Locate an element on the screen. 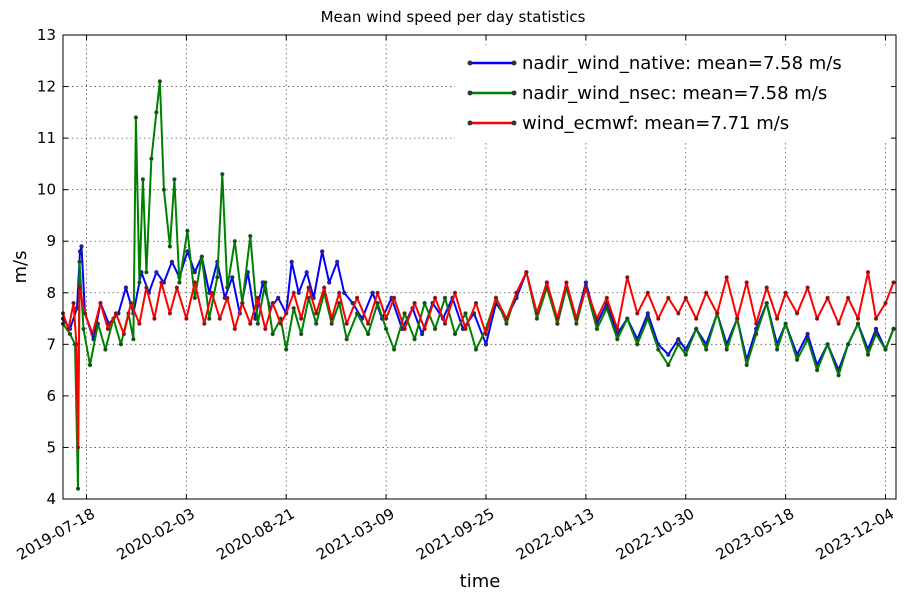  y-tick-label: 7 is located at coordinates (51, 344).